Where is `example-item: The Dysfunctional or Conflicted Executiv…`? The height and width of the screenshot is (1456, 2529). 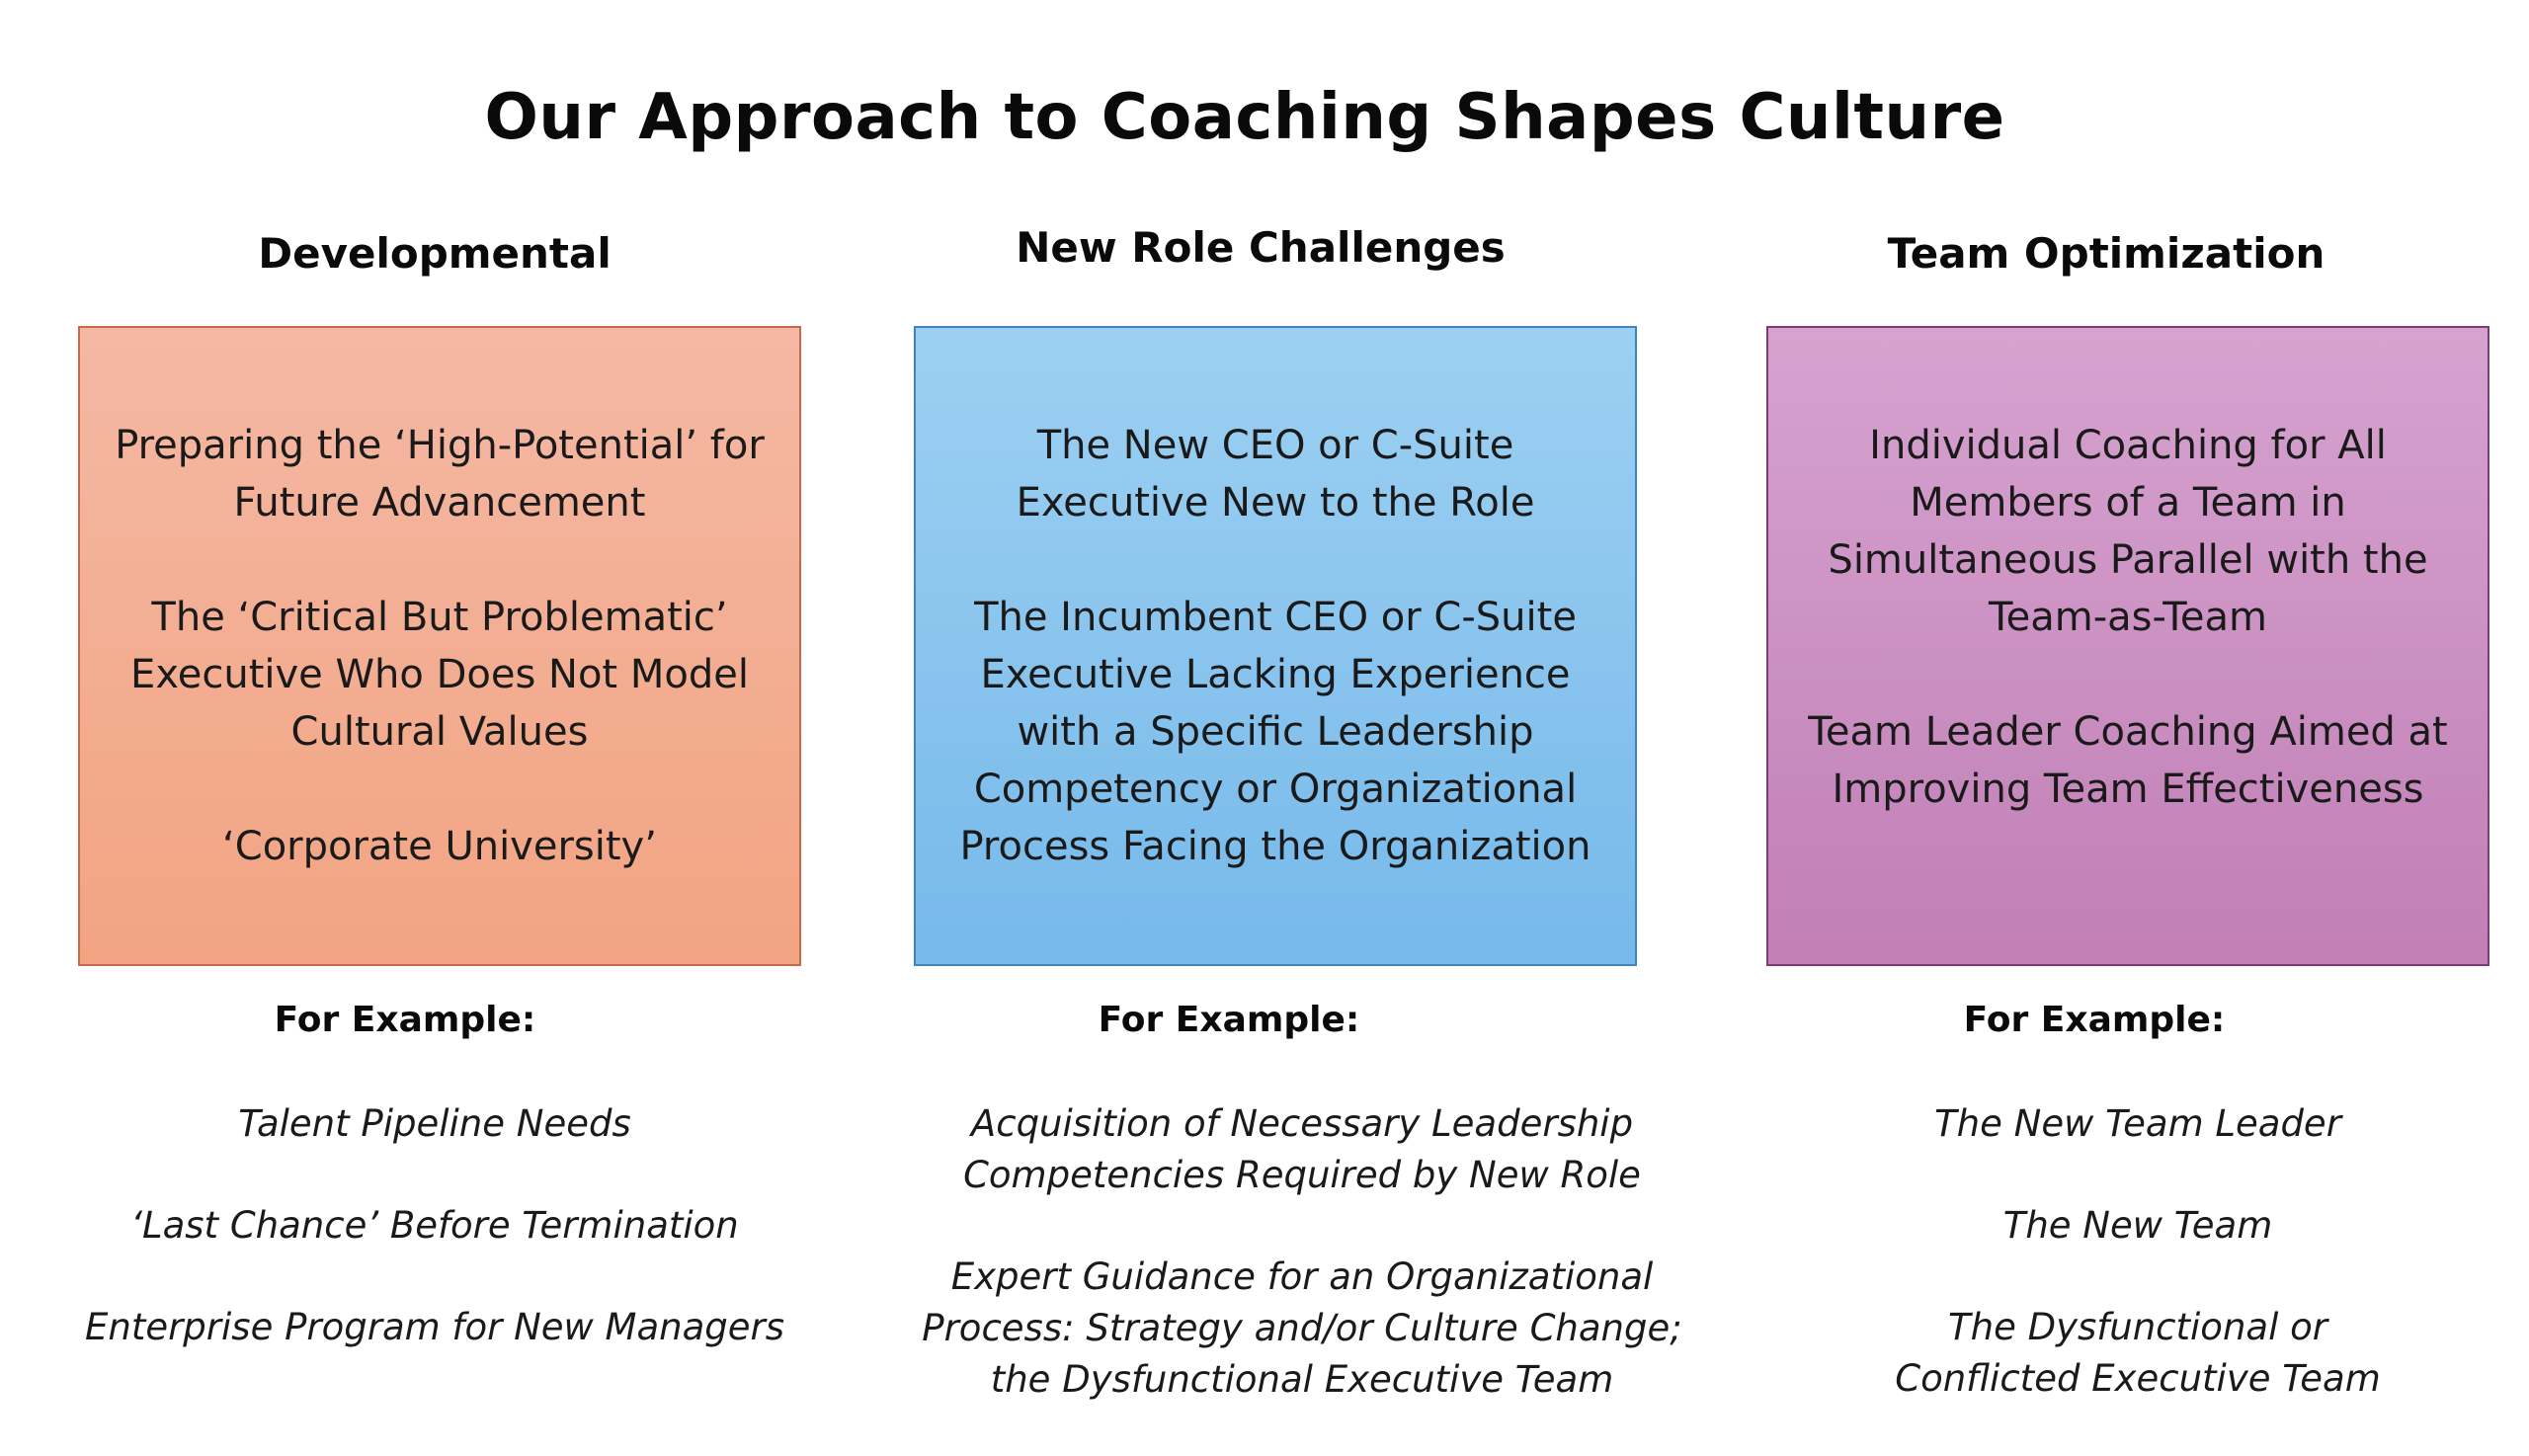
example-item: The Dysfunctional or Conflicted Executiv… is located at coordinates (2138, 1353).